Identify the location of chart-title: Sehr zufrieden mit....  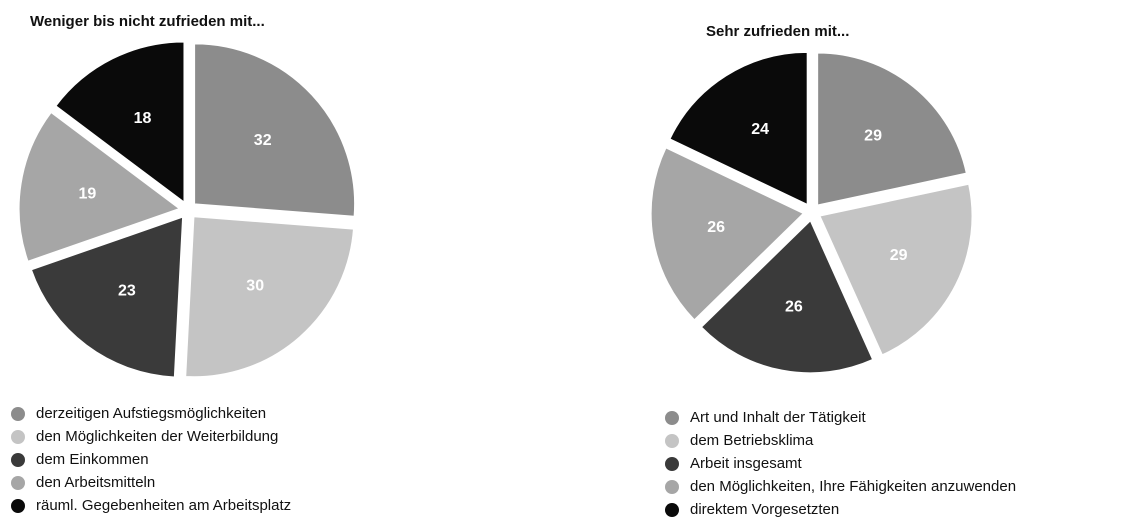
(777, 31).